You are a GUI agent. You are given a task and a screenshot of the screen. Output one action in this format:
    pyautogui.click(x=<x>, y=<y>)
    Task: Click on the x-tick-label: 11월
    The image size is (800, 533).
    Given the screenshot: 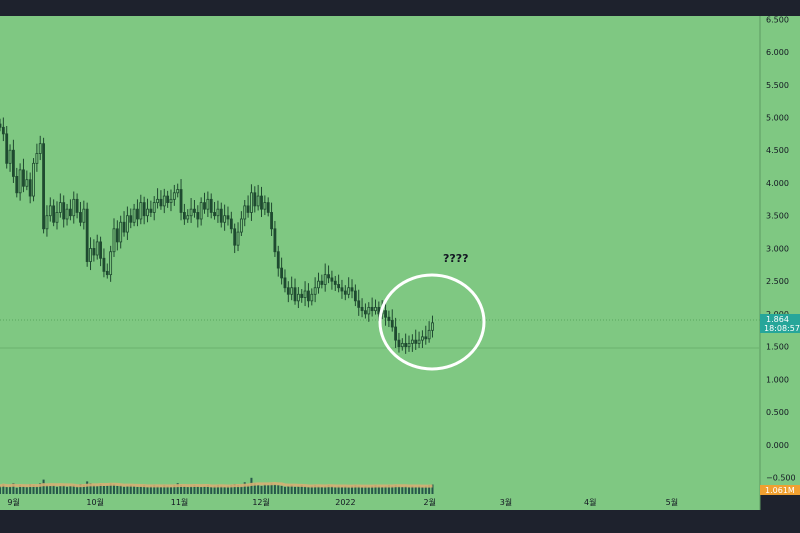 What is the action you would take?
    pyautogui.click(x=180, y=502)
    